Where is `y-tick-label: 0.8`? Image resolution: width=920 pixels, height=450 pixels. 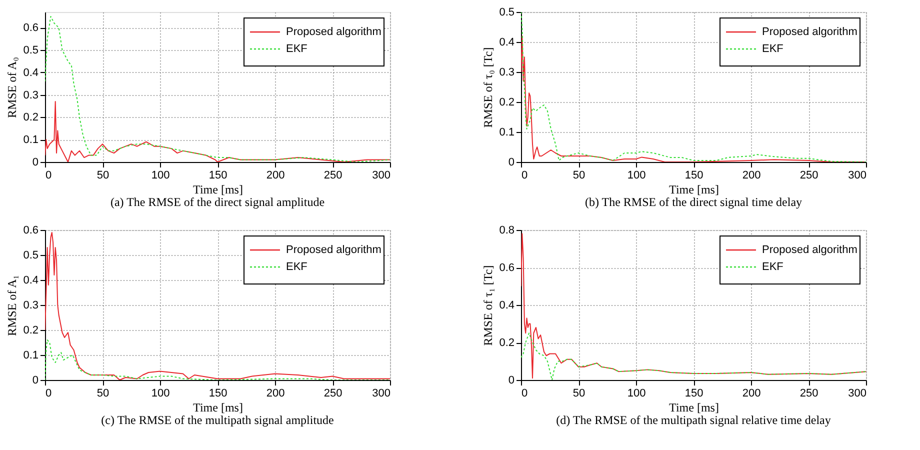
y-tick-label: 0.8 is located at coordinates (506, 230).